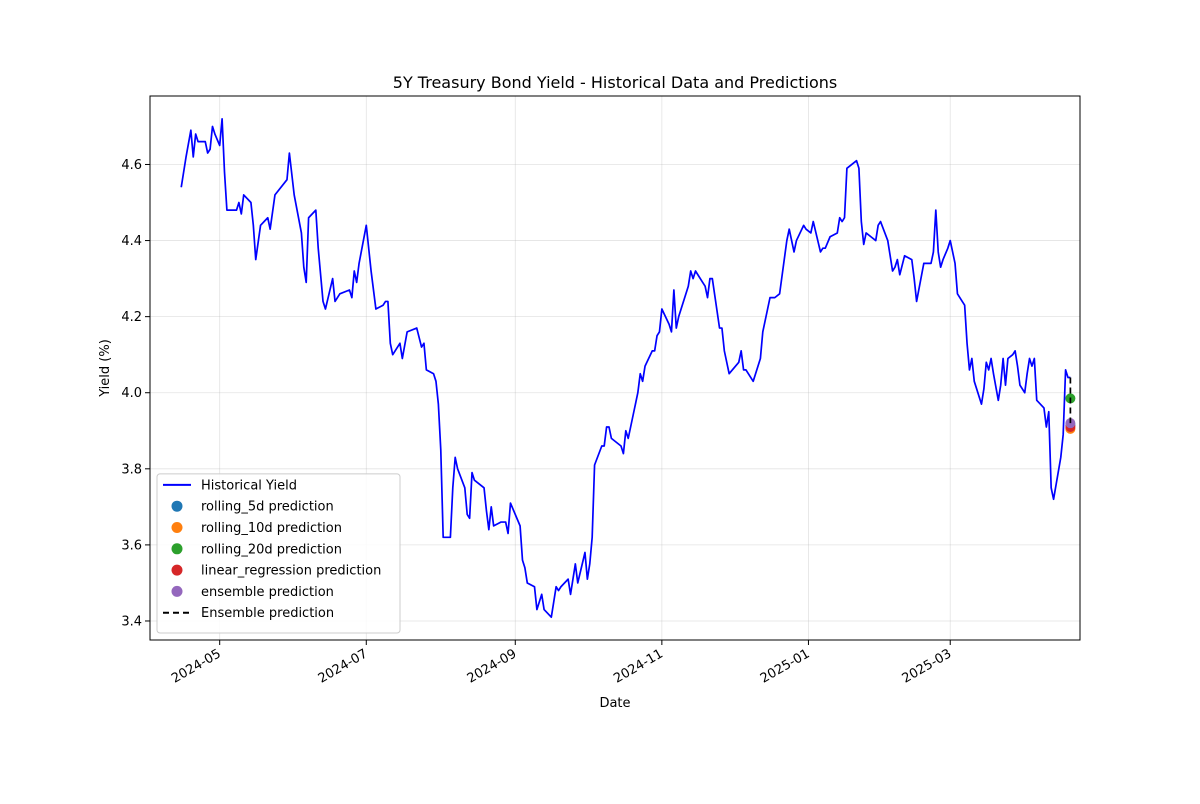 This screenshot has width=1200, height=804. What do you see at coordinates (131, 469) in the screenshot?
I see `y-tick-label: 3.8` at bounding box center [131, 469].